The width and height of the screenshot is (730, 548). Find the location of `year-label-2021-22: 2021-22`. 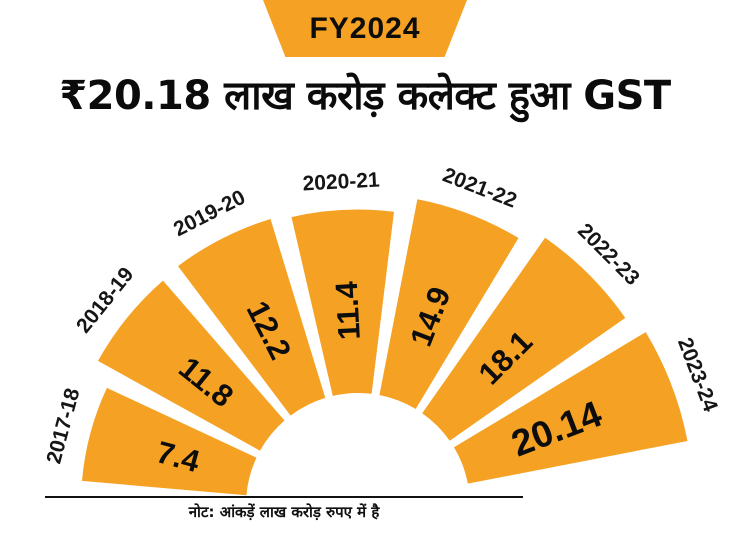

year-label-2021-22: 2021-22 is located at coordinates (480, 187).